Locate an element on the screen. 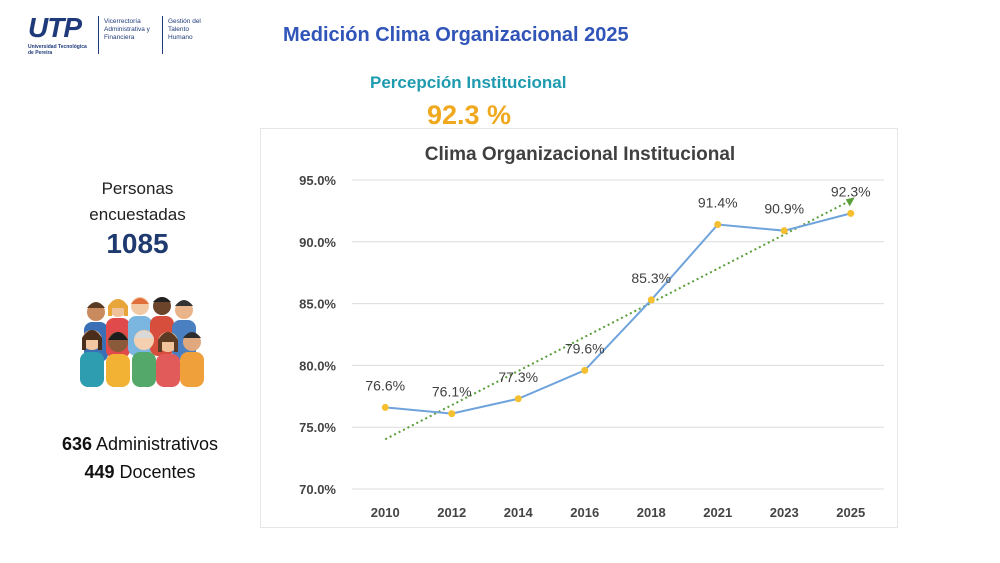 The height and width of the screenshot is (563, 1000). data-label: 79.6% is located at coordinates (585, 348).